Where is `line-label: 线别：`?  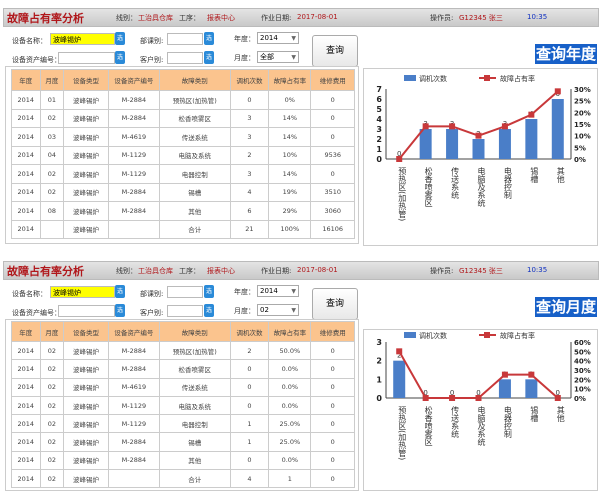 line-label: 线别： is located at coordinates (126, 18).